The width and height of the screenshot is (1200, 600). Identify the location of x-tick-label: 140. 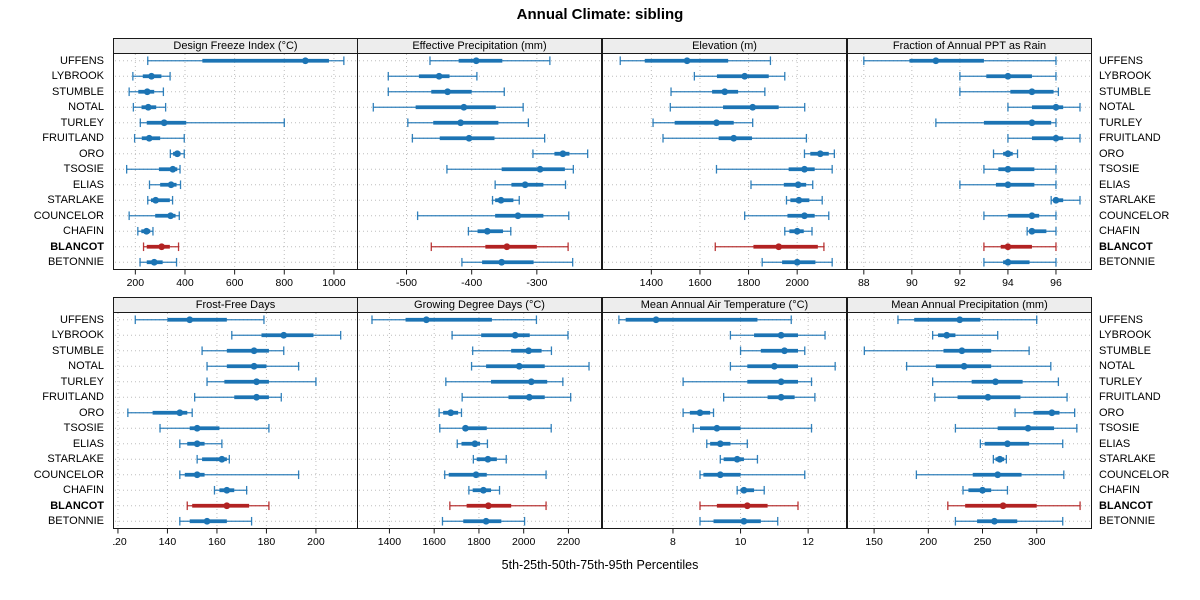
(168, 542).